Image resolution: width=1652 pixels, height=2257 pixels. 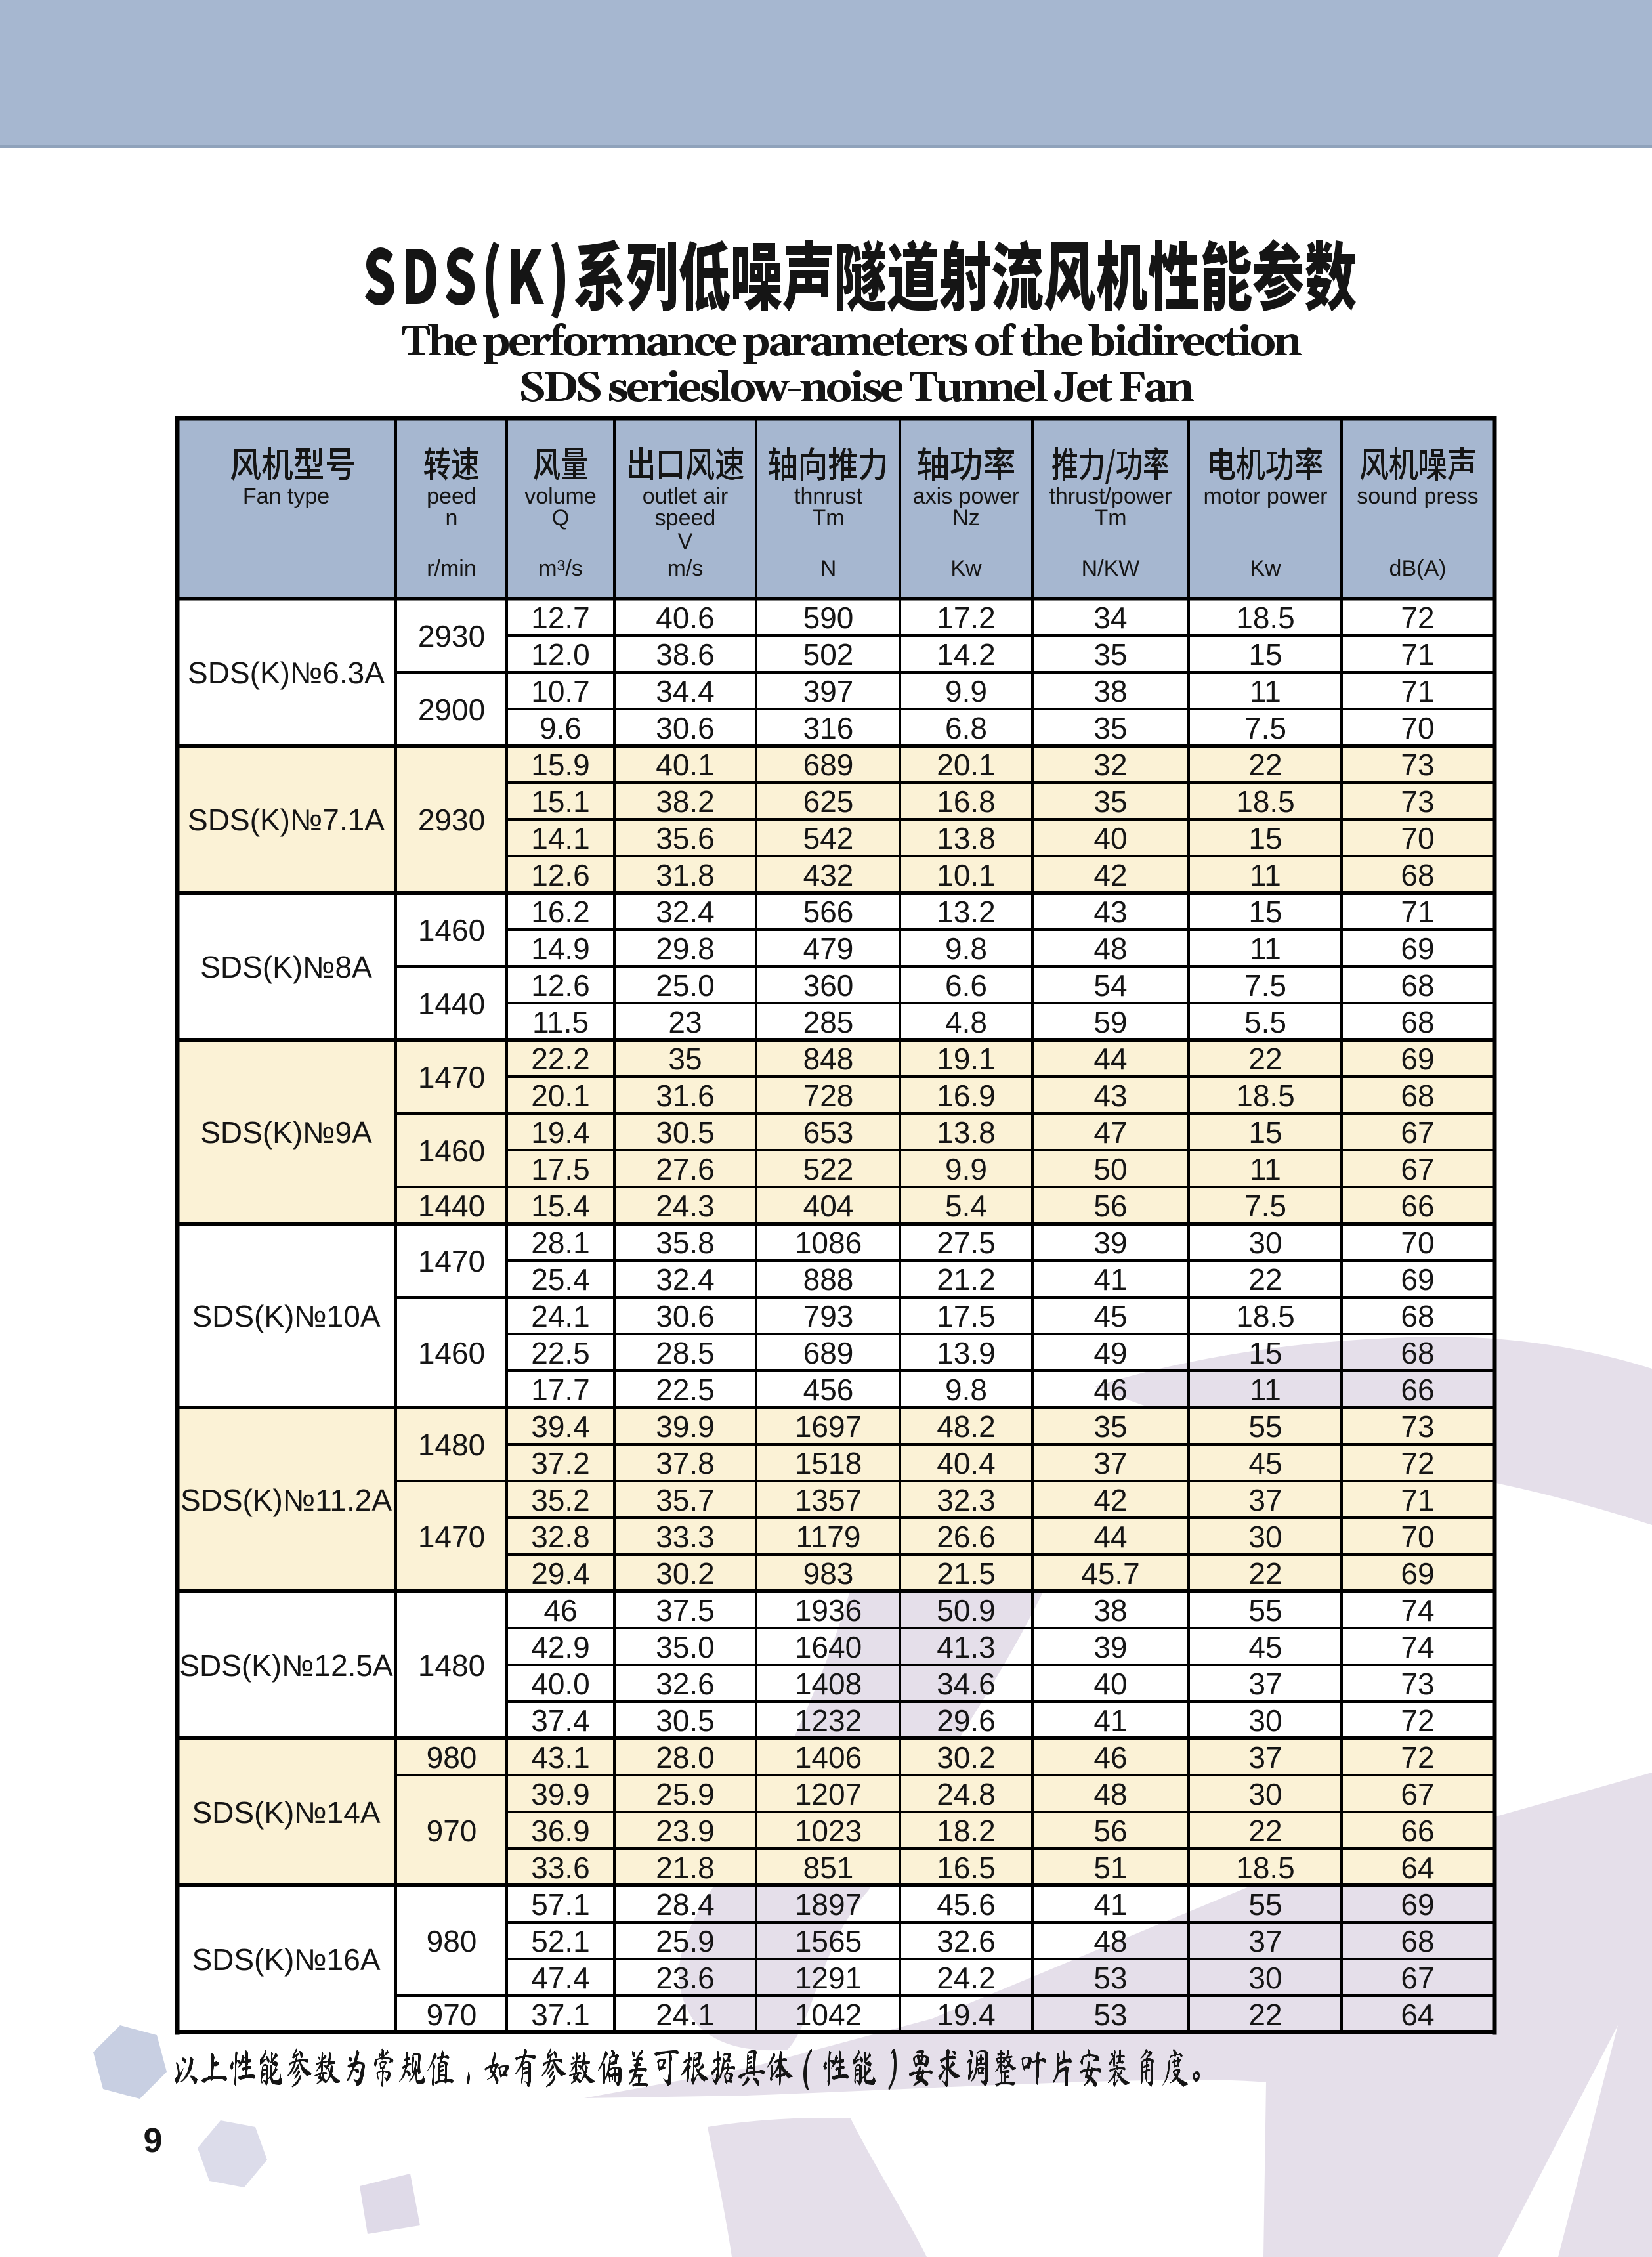 I want to click on svg-text: 404, so click(x=828, y=1206).